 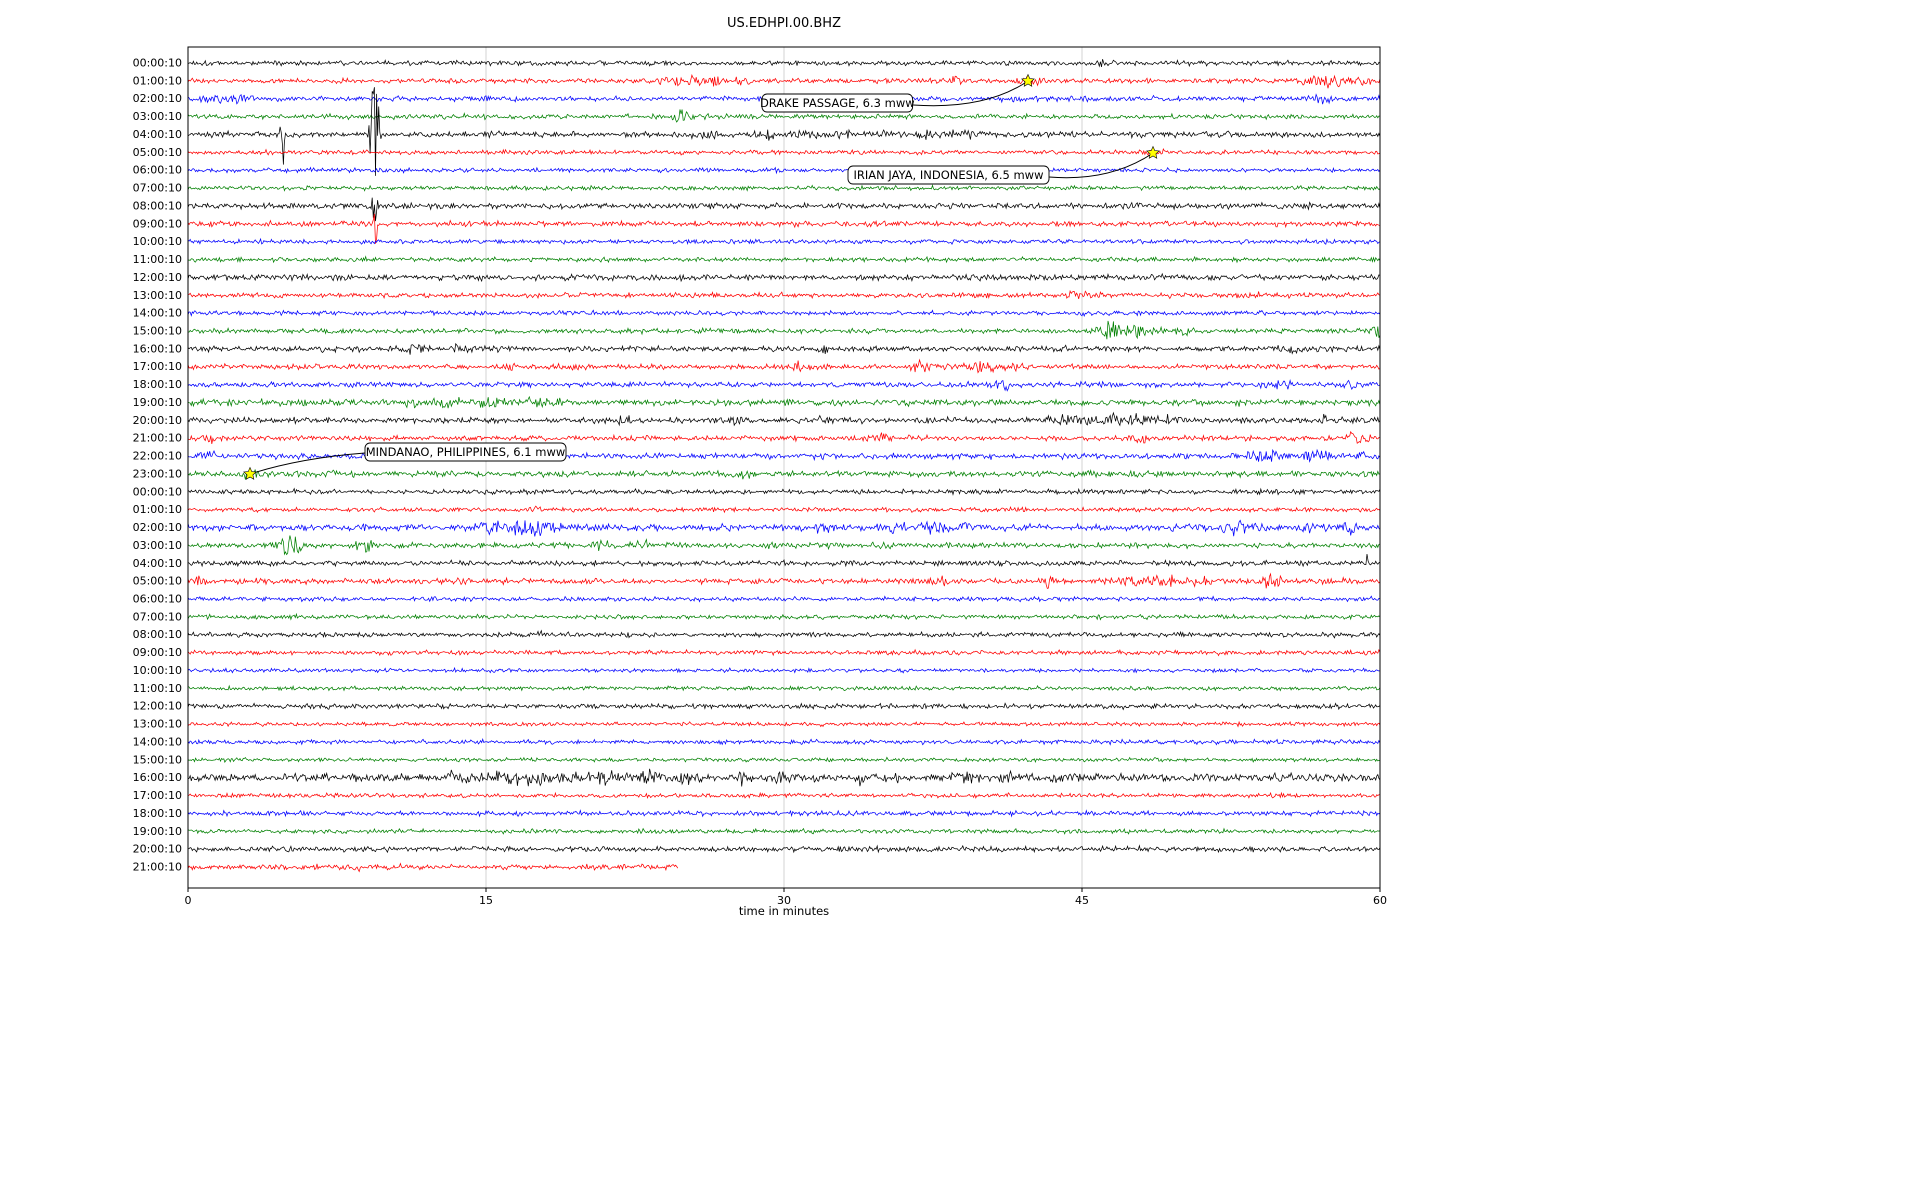 I want to click on x-tick-label: 60, so click(x=1380, y=900).